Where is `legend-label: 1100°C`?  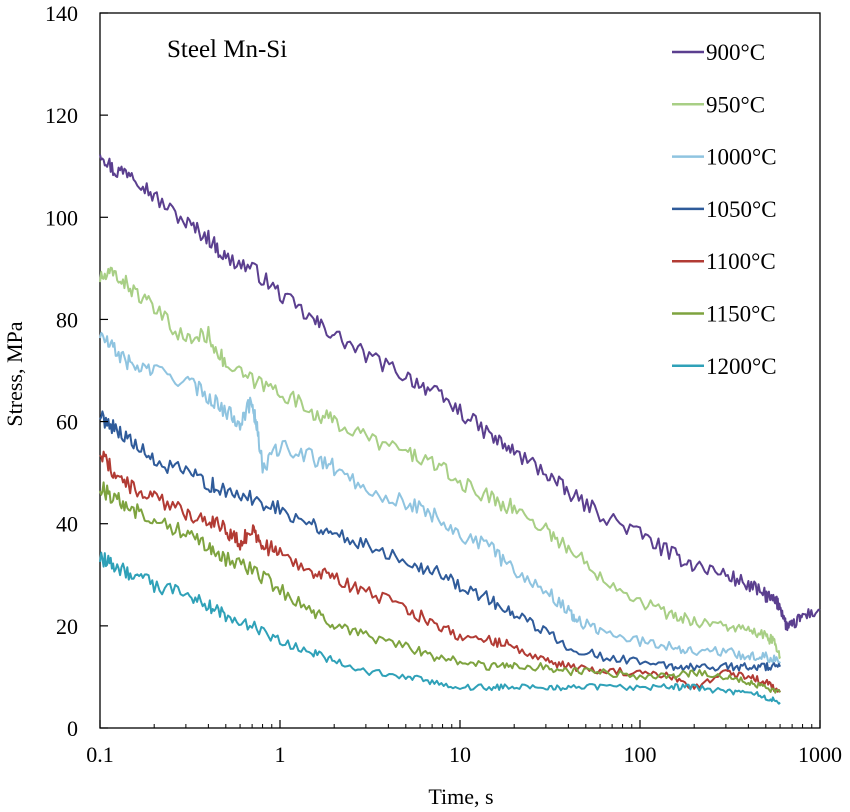
legend-label: 1100°C is located at coordinates (741, 261).